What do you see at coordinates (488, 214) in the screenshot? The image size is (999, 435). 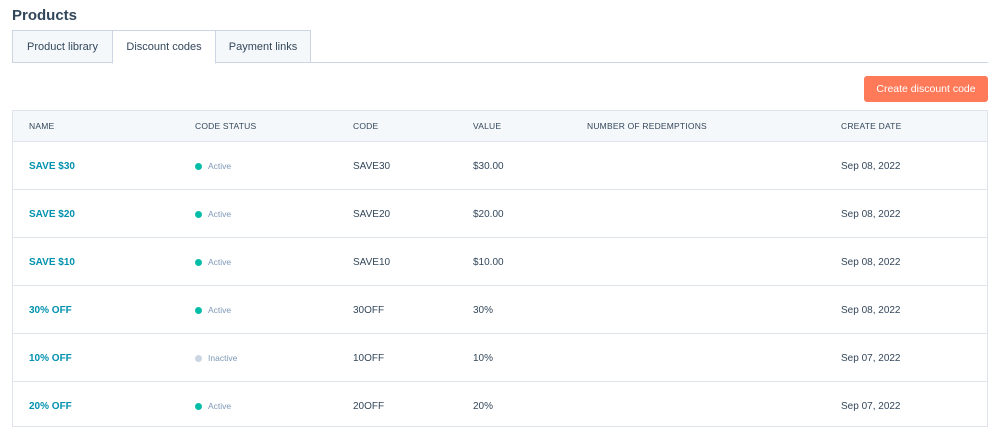 I see `row-value-cell: $20.00` at bounding box center [488, 214].